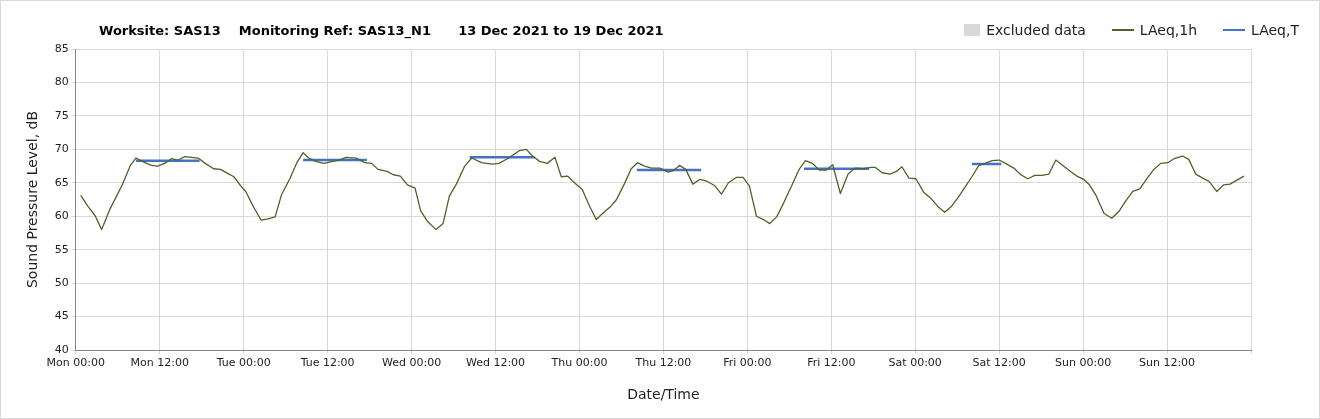  Describe the element at coordinates (61, 115) in the screenshot. I see `y-tick-label: 75` at that location.